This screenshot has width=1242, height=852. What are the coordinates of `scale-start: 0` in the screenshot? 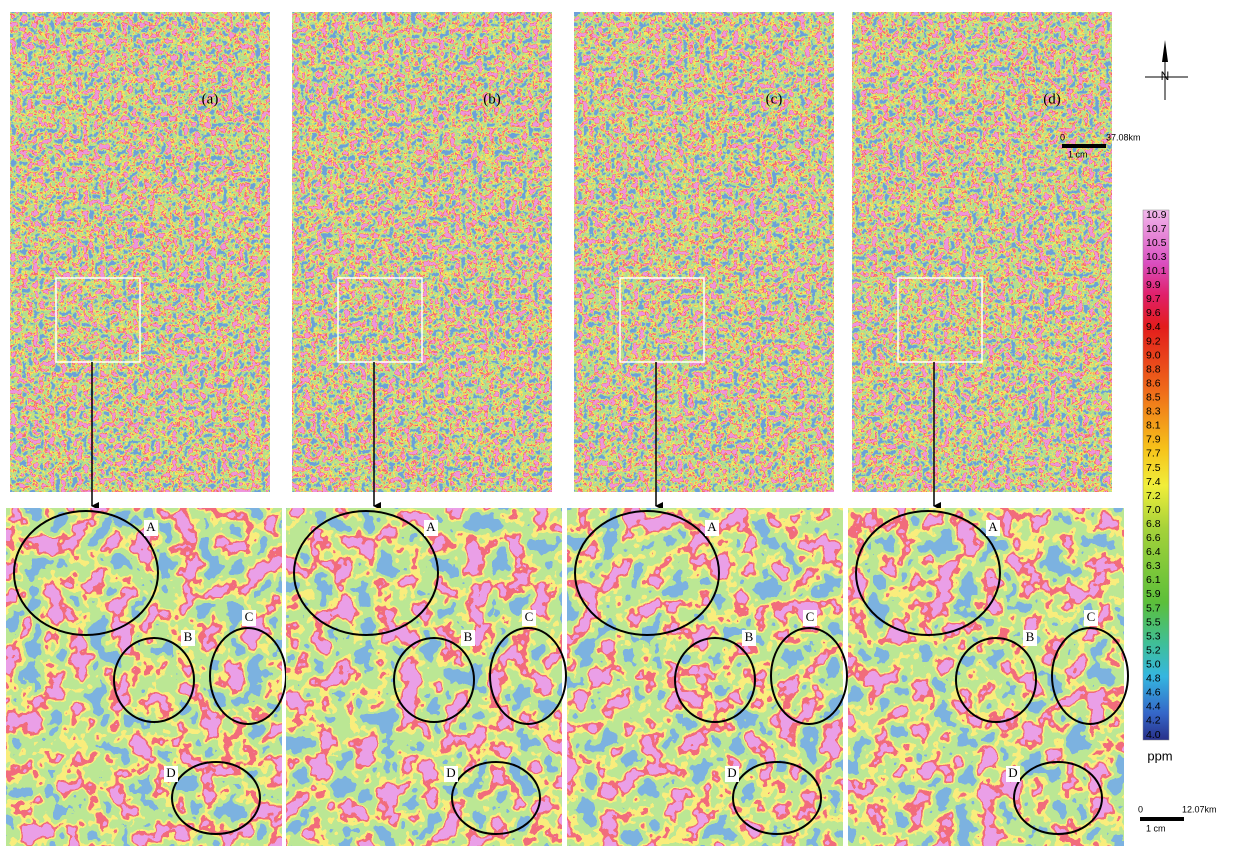 It's located at (1140, 809).